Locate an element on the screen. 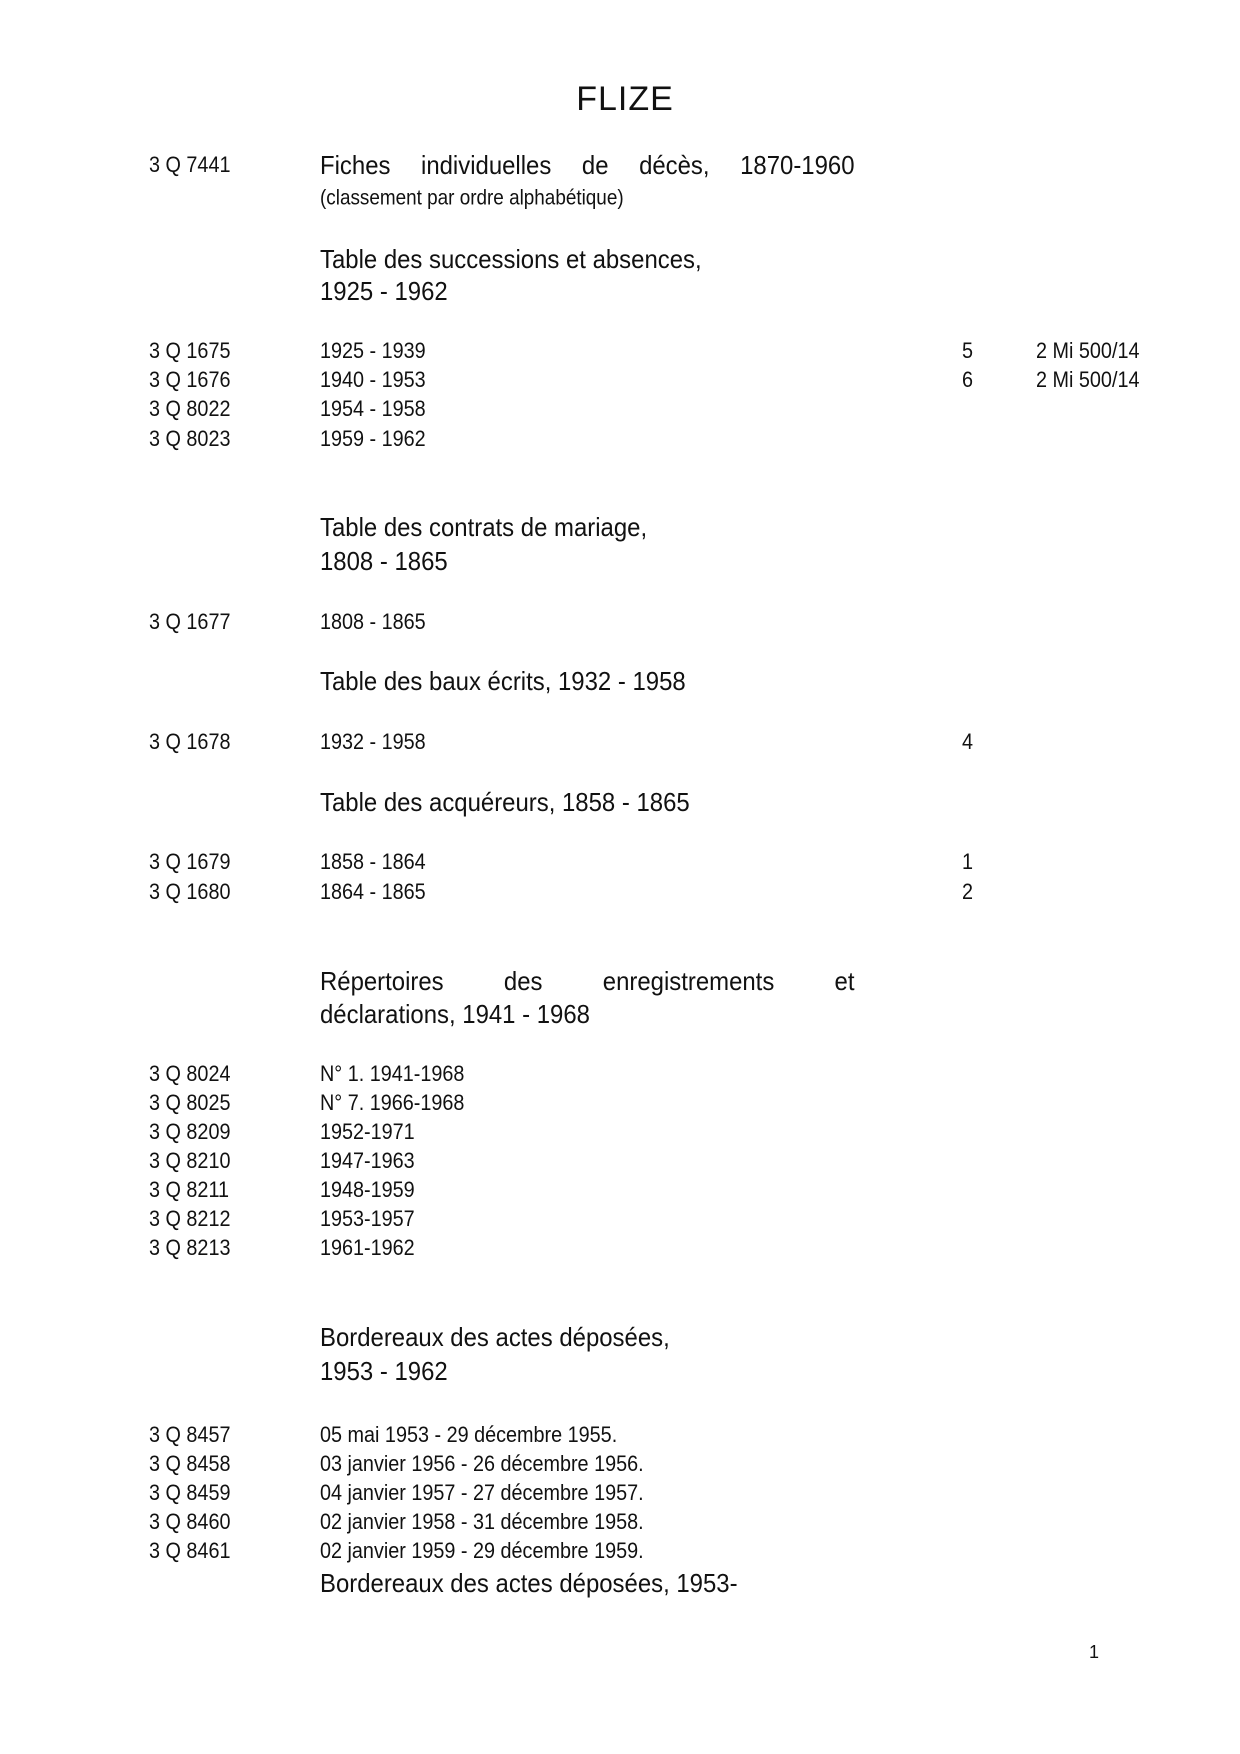  row-number: 6 is located at coordinates (968, 379).